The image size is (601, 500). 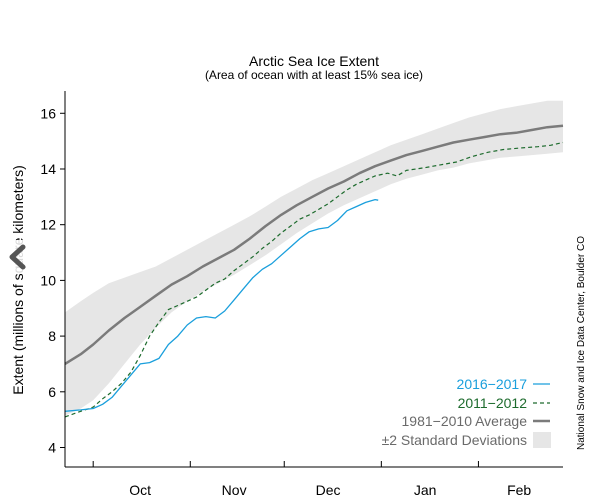 What do you see at coordinates (328, 490) in the screenshot?
I see `x-tick-label: Dec` at bounding box center [328, 490].